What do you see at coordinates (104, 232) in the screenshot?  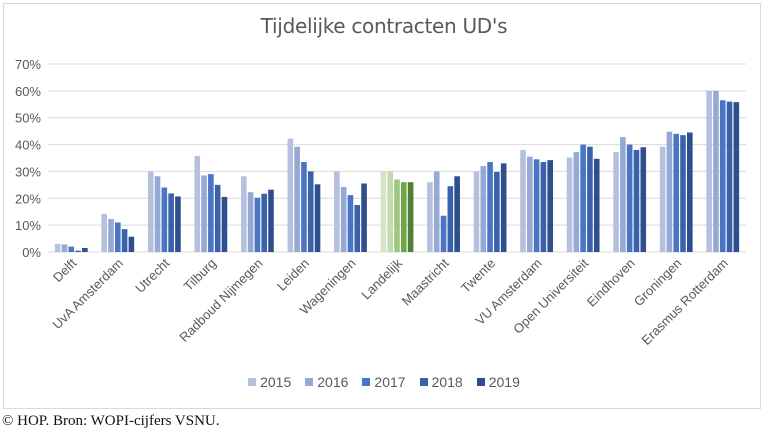 I see `bar-uva-amsterdam-2015` at bounding box center [104, 232].